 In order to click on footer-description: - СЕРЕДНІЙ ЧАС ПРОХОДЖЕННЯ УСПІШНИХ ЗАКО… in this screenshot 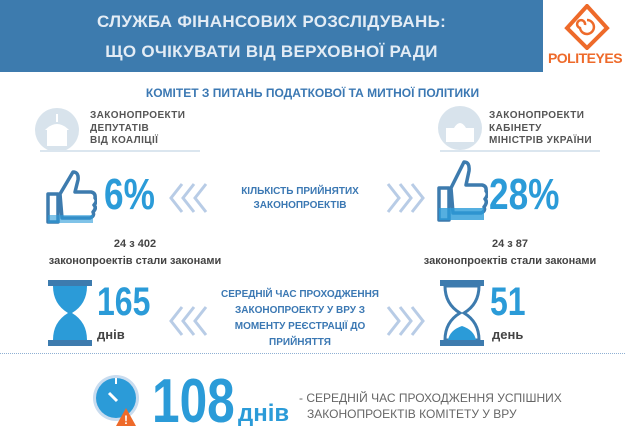, I will do `click(430, 406)`.